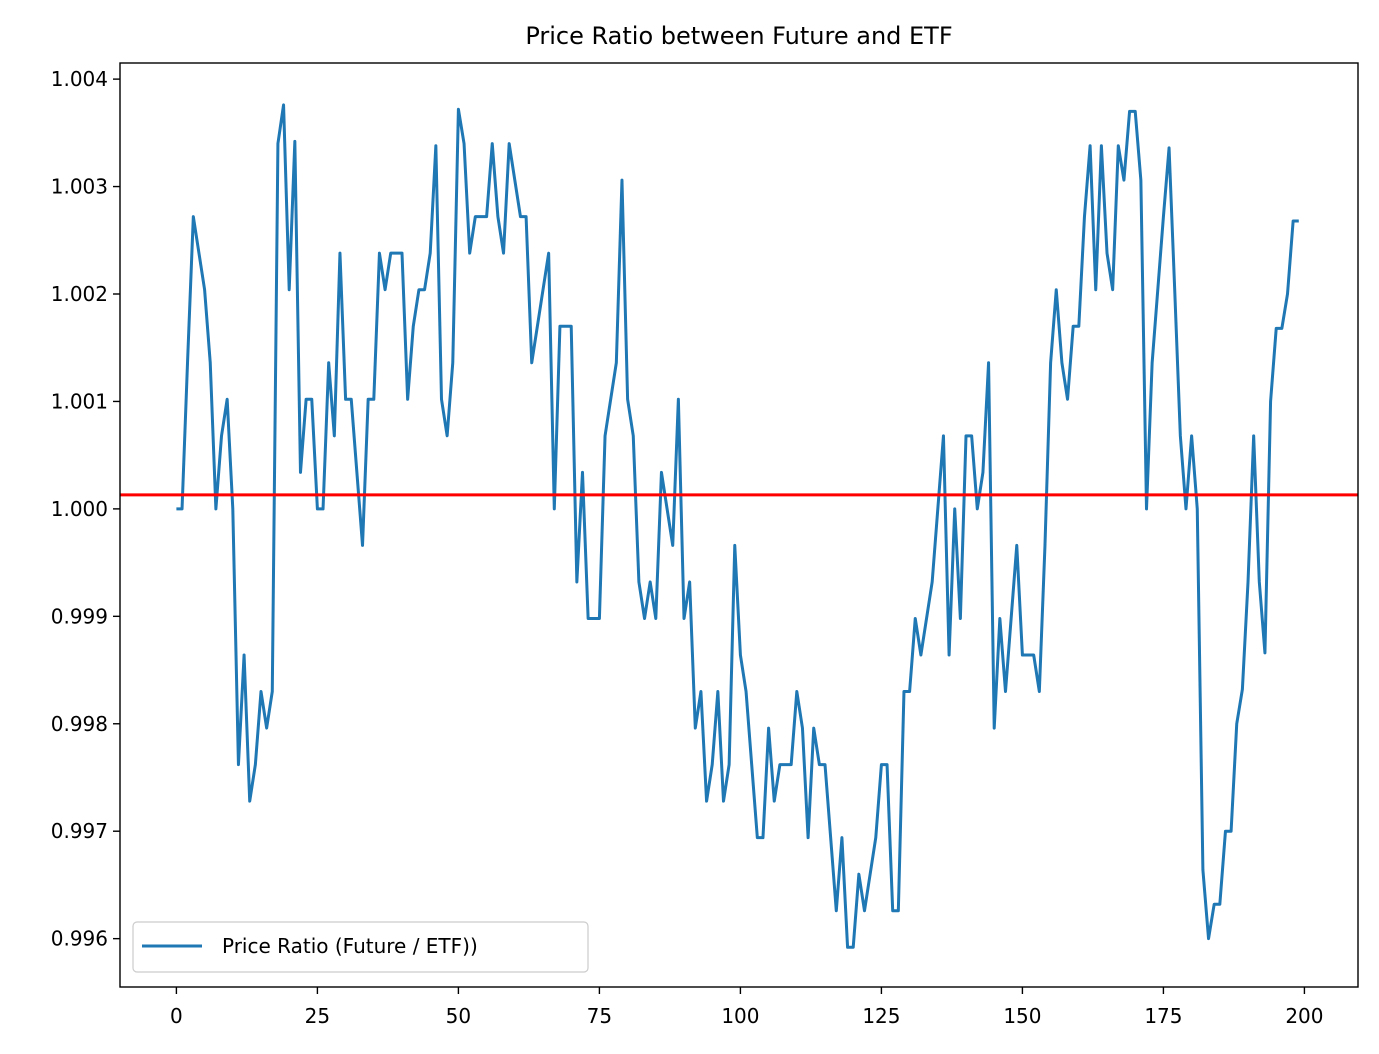  I want to click on y-tick-label: 0.997, so click(79, 831).